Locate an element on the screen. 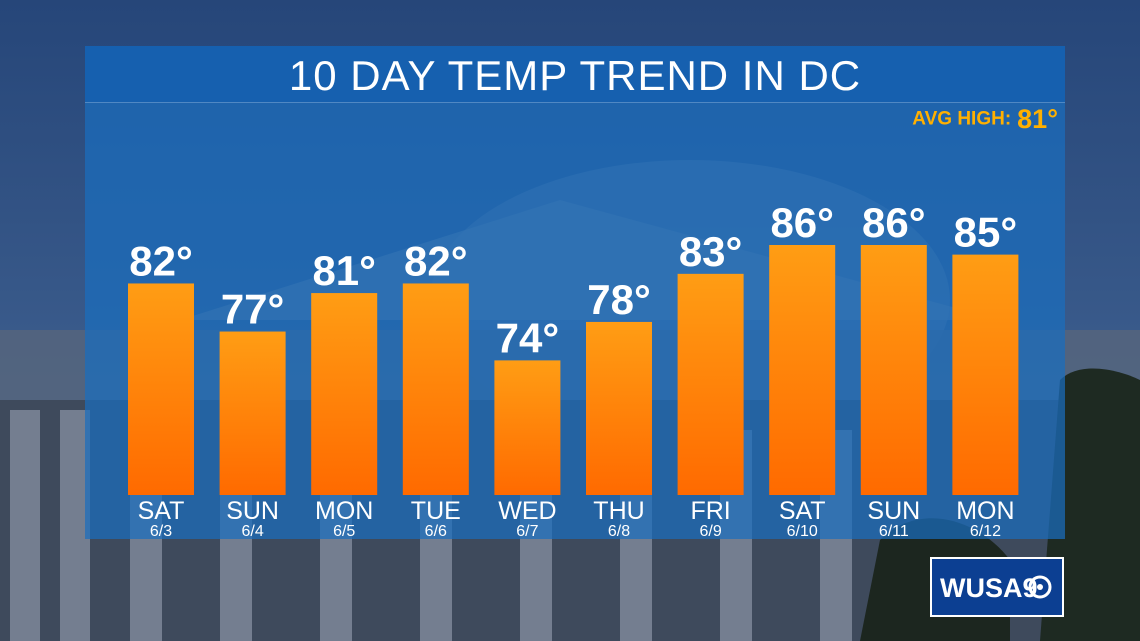  date-label: 6/5 is located at coordinates (344, 531).